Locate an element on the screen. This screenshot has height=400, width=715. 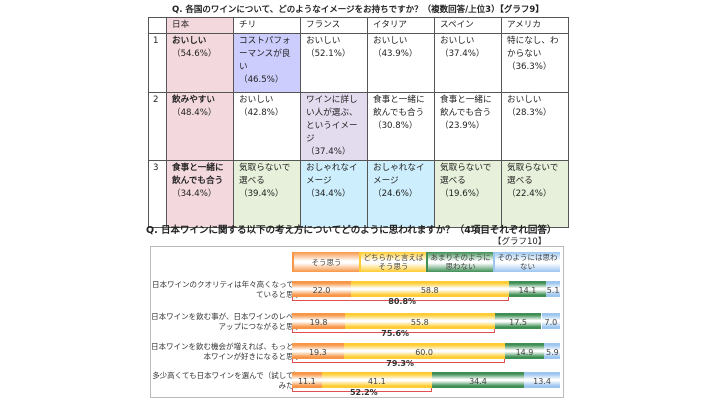
cell-percent: （48.4%） is located at coordinates (194, 113).